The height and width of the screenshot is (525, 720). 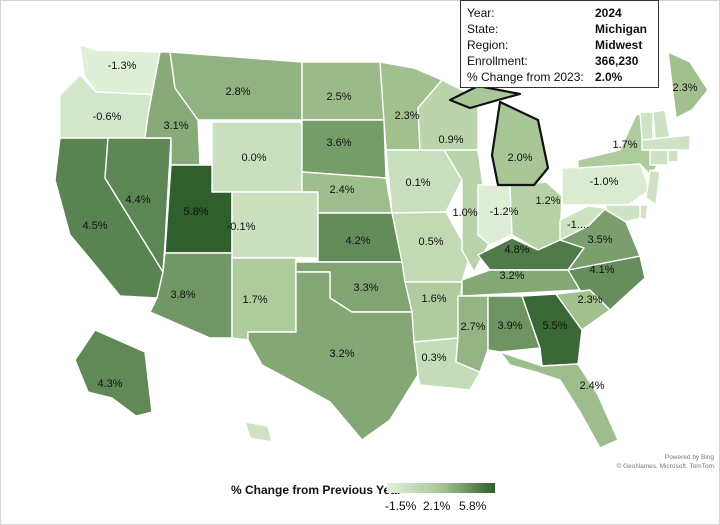 What do you see at coordinates (437, 506) in the screenshot?
I see `legend-mid-label: 2.1%` at bounding box center [437, 506].